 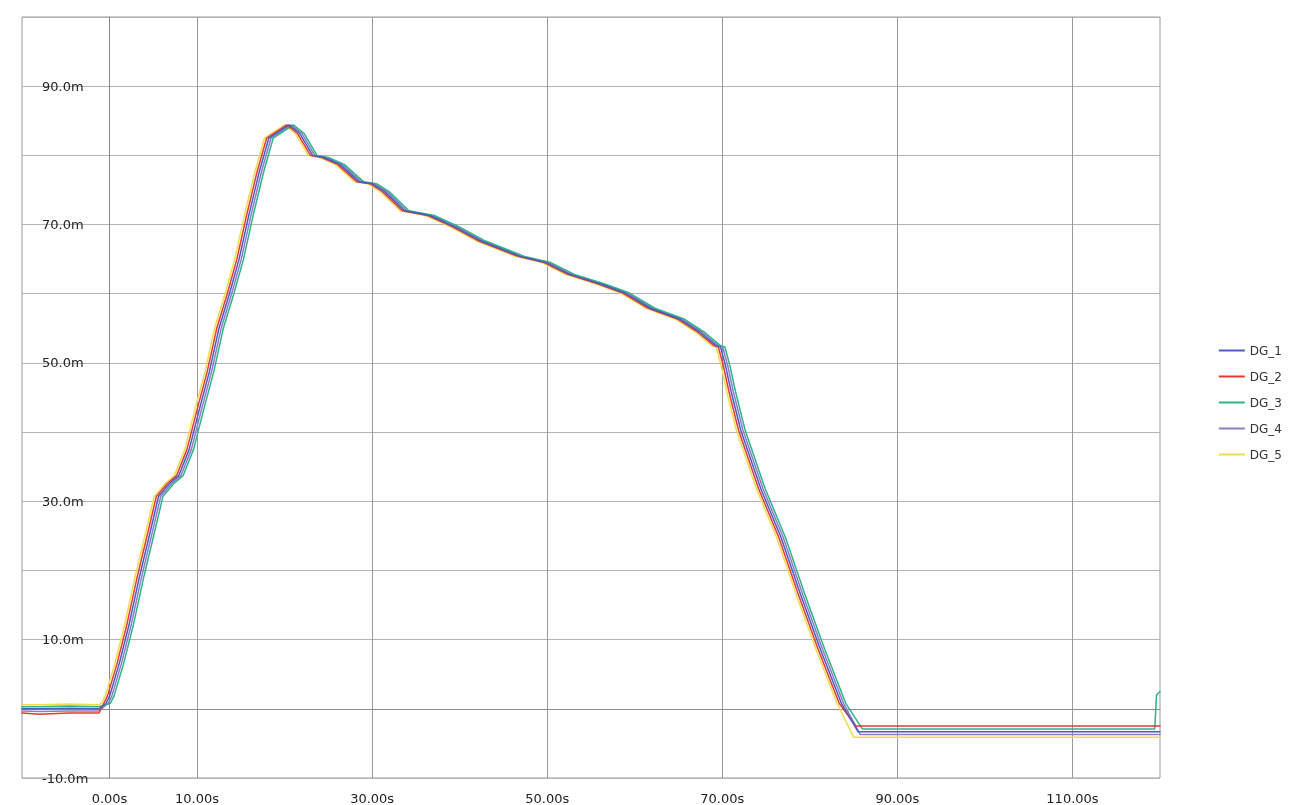 I want to click on legend-label: DG_4, so click(x=1266, y=428).